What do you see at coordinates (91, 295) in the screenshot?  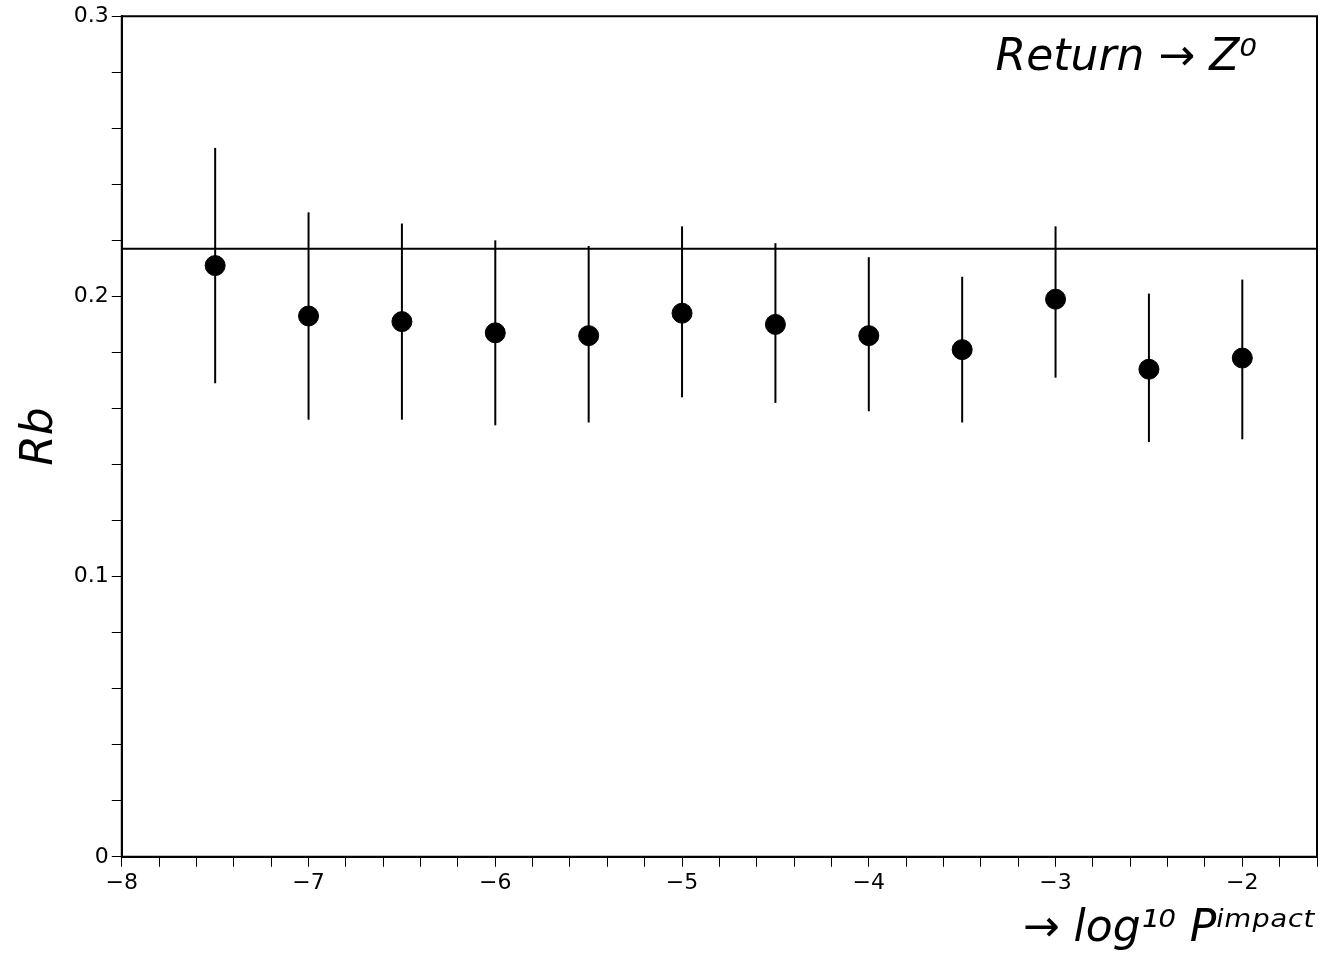 I see `y-tick-label: 0.2` at bounding box center [91, 295].